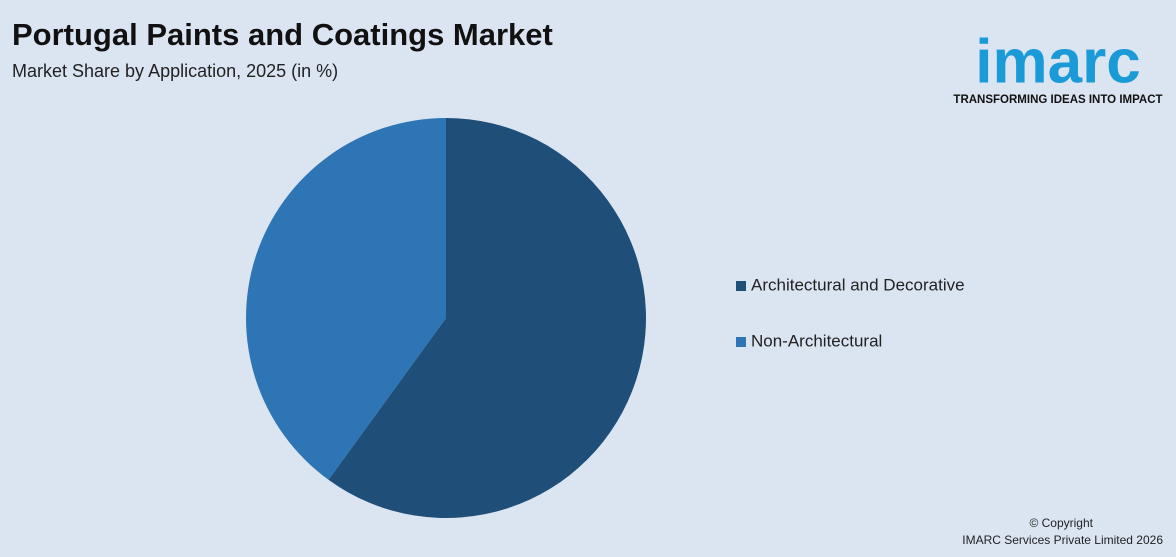 The width and height of the screenshot is (1176, 557). What do you see at coordinates (1057, 61) in the screenshot?
I see `logo-name: imarc` at bounding box center [1057, 61].